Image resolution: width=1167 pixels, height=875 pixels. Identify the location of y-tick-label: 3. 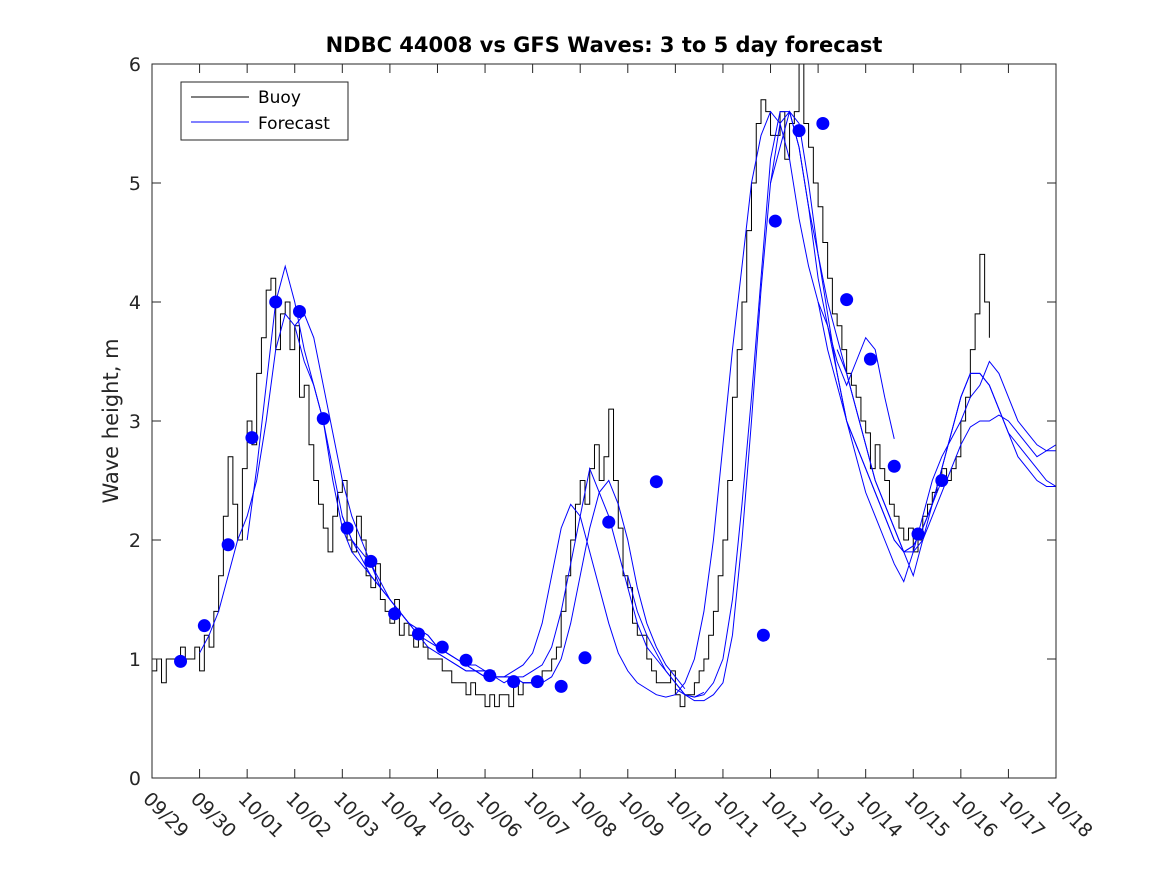
(135, 422).